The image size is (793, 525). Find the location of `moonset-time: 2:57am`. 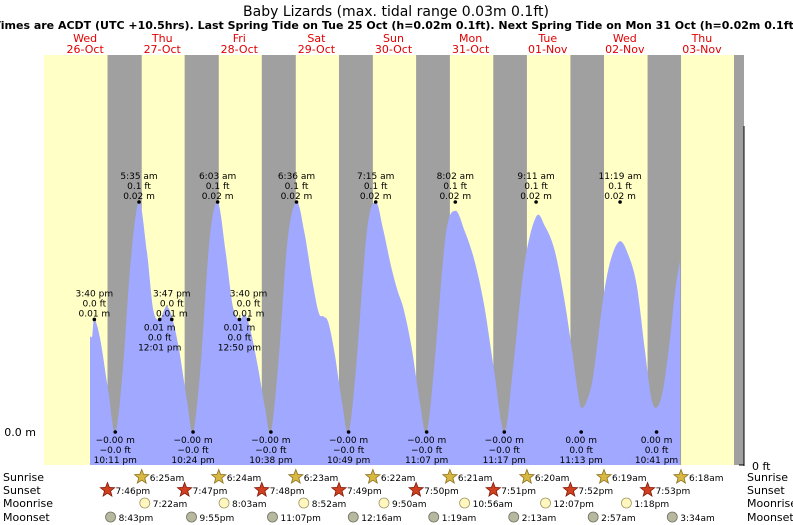

moonset-time: 2:57am is located at coordinates (618, 519).